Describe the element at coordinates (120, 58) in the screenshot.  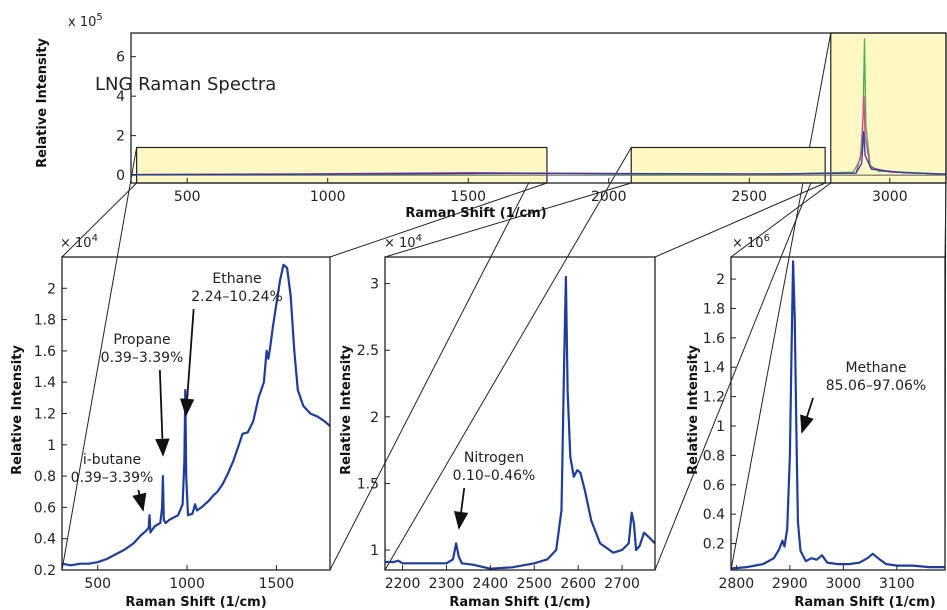
I see `y-tick-label: 6` at that location.